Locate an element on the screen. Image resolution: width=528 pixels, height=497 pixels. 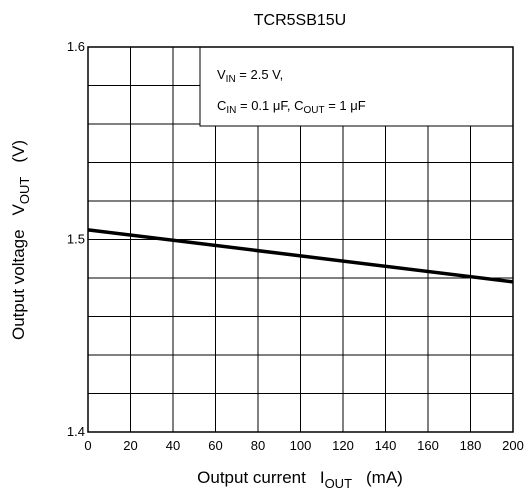
x-tick-label: 180 is located at coordinates (471, 445).